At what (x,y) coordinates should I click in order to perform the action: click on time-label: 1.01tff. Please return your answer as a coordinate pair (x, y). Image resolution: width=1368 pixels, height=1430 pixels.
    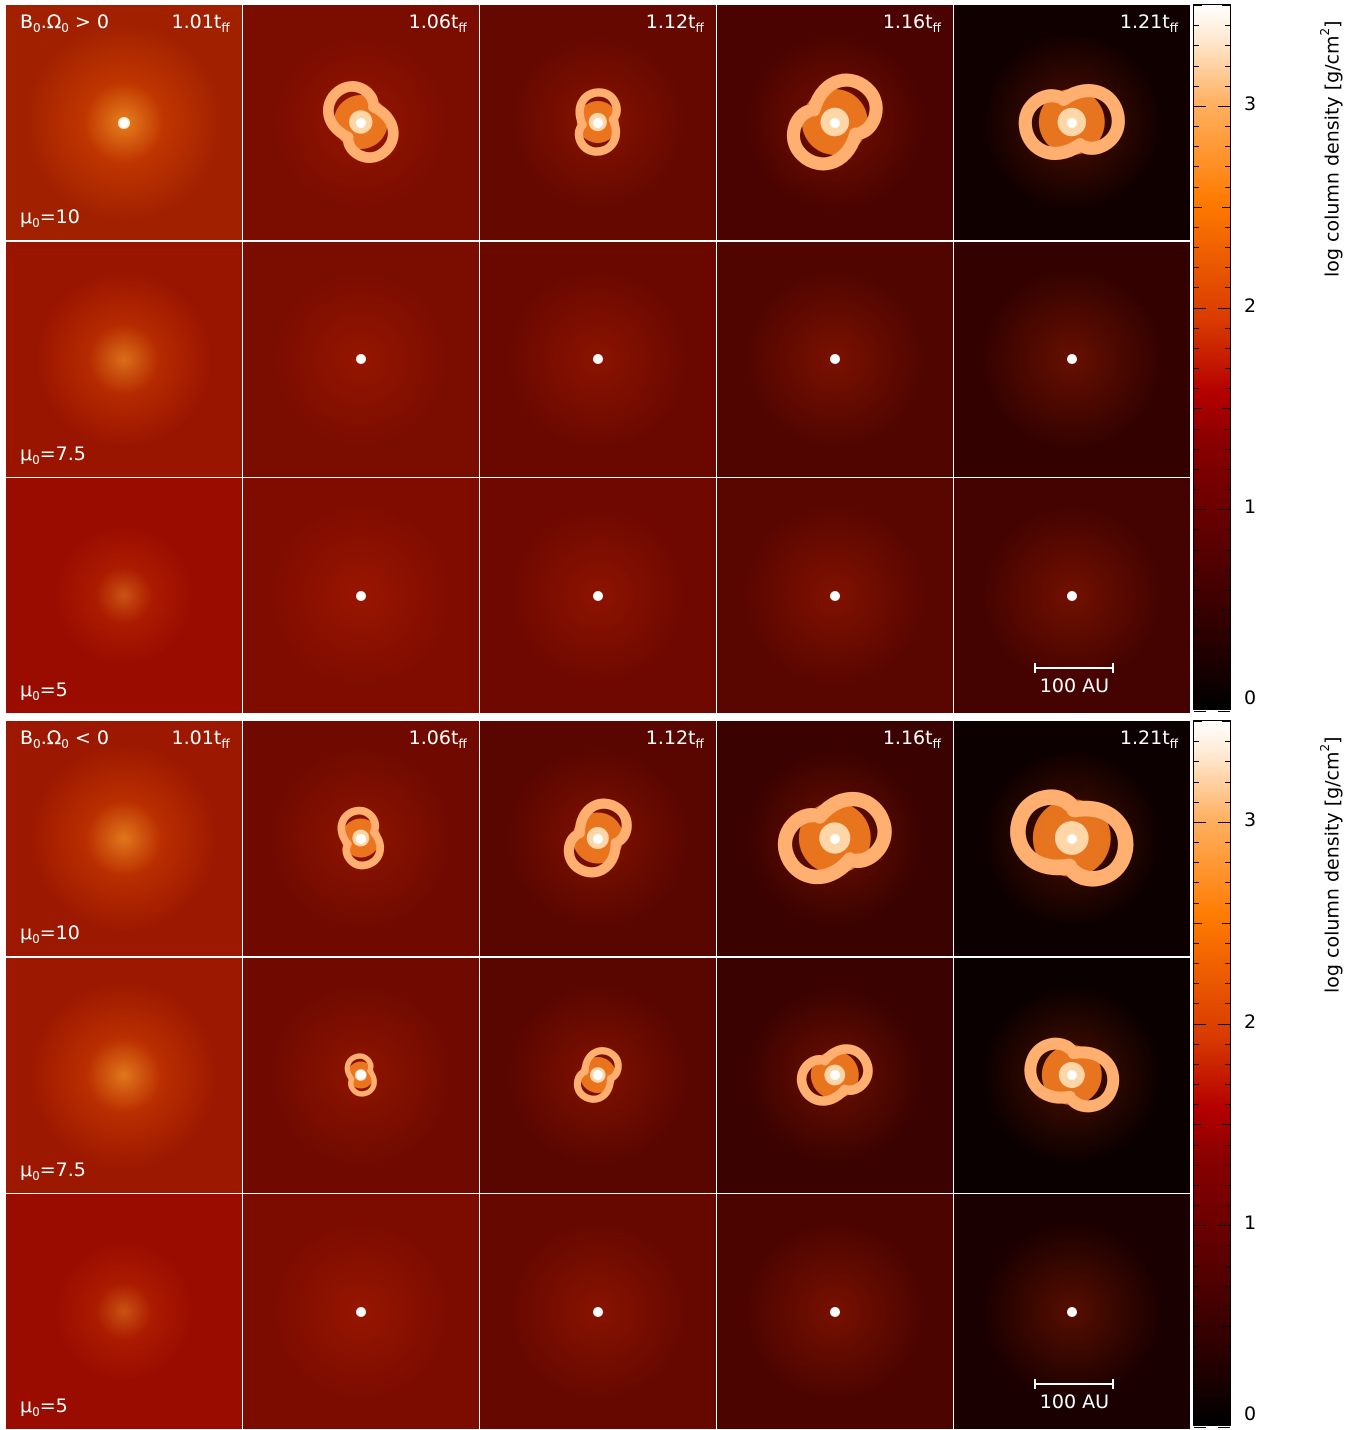
    Looking at the image, I should click on (201, 739).